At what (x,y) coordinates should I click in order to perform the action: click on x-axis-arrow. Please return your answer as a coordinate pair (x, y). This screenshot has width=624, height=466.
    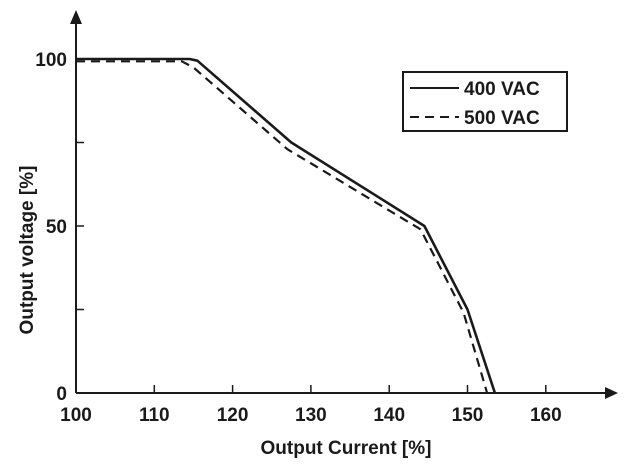
    Looking at the image, I should click on (611, 393).